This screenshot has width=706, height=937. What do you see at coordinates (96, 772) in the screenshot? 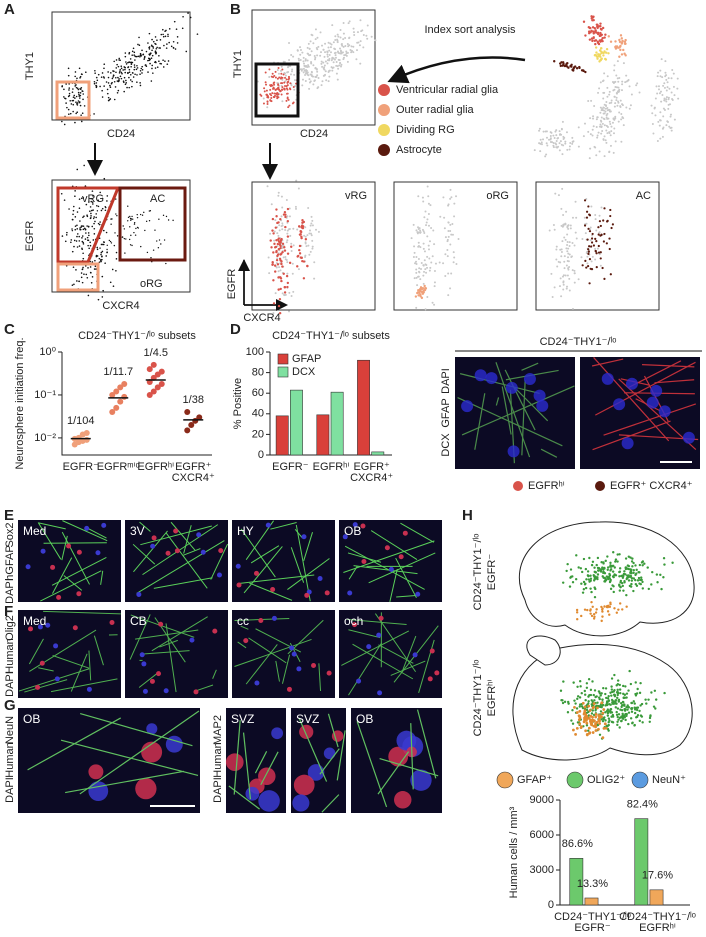
I see `decor-cell` at bounding box center [96, 772].